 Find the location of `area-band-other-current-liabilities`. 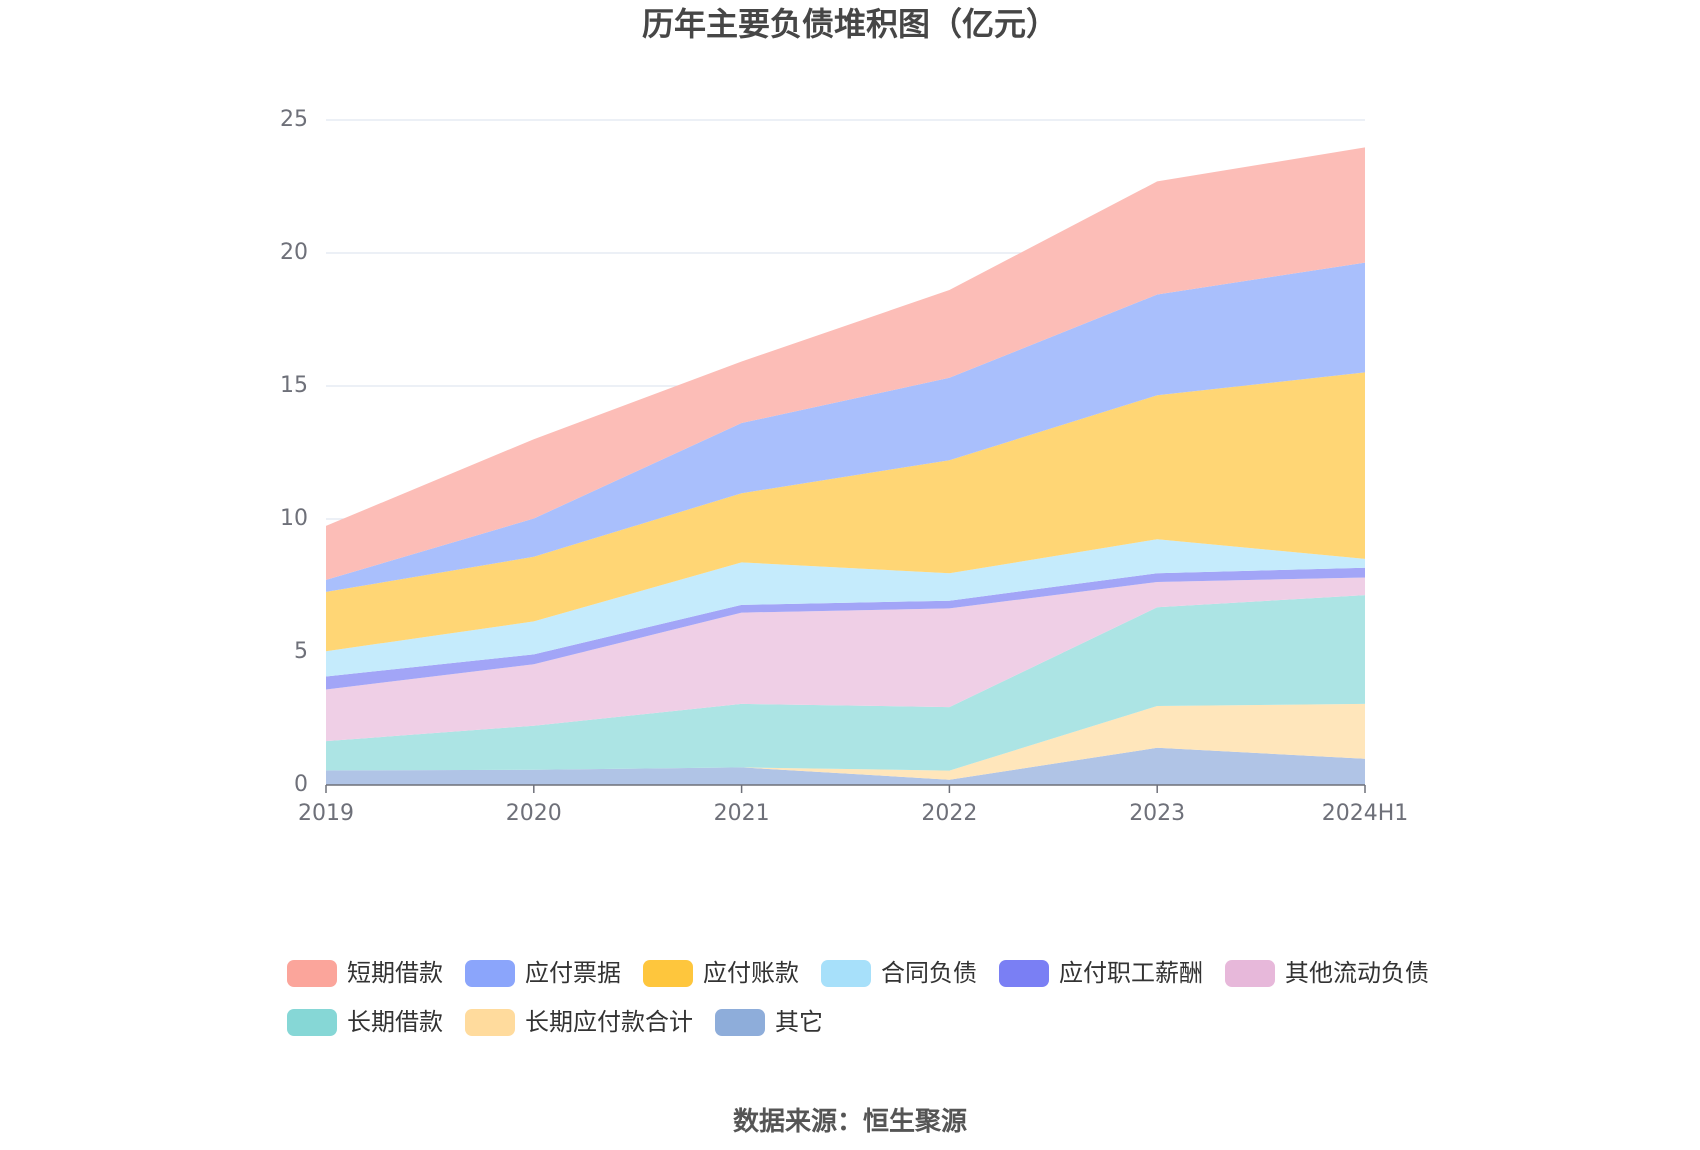

area-band-other-current-liabilities is located at coordinates (845, 659).